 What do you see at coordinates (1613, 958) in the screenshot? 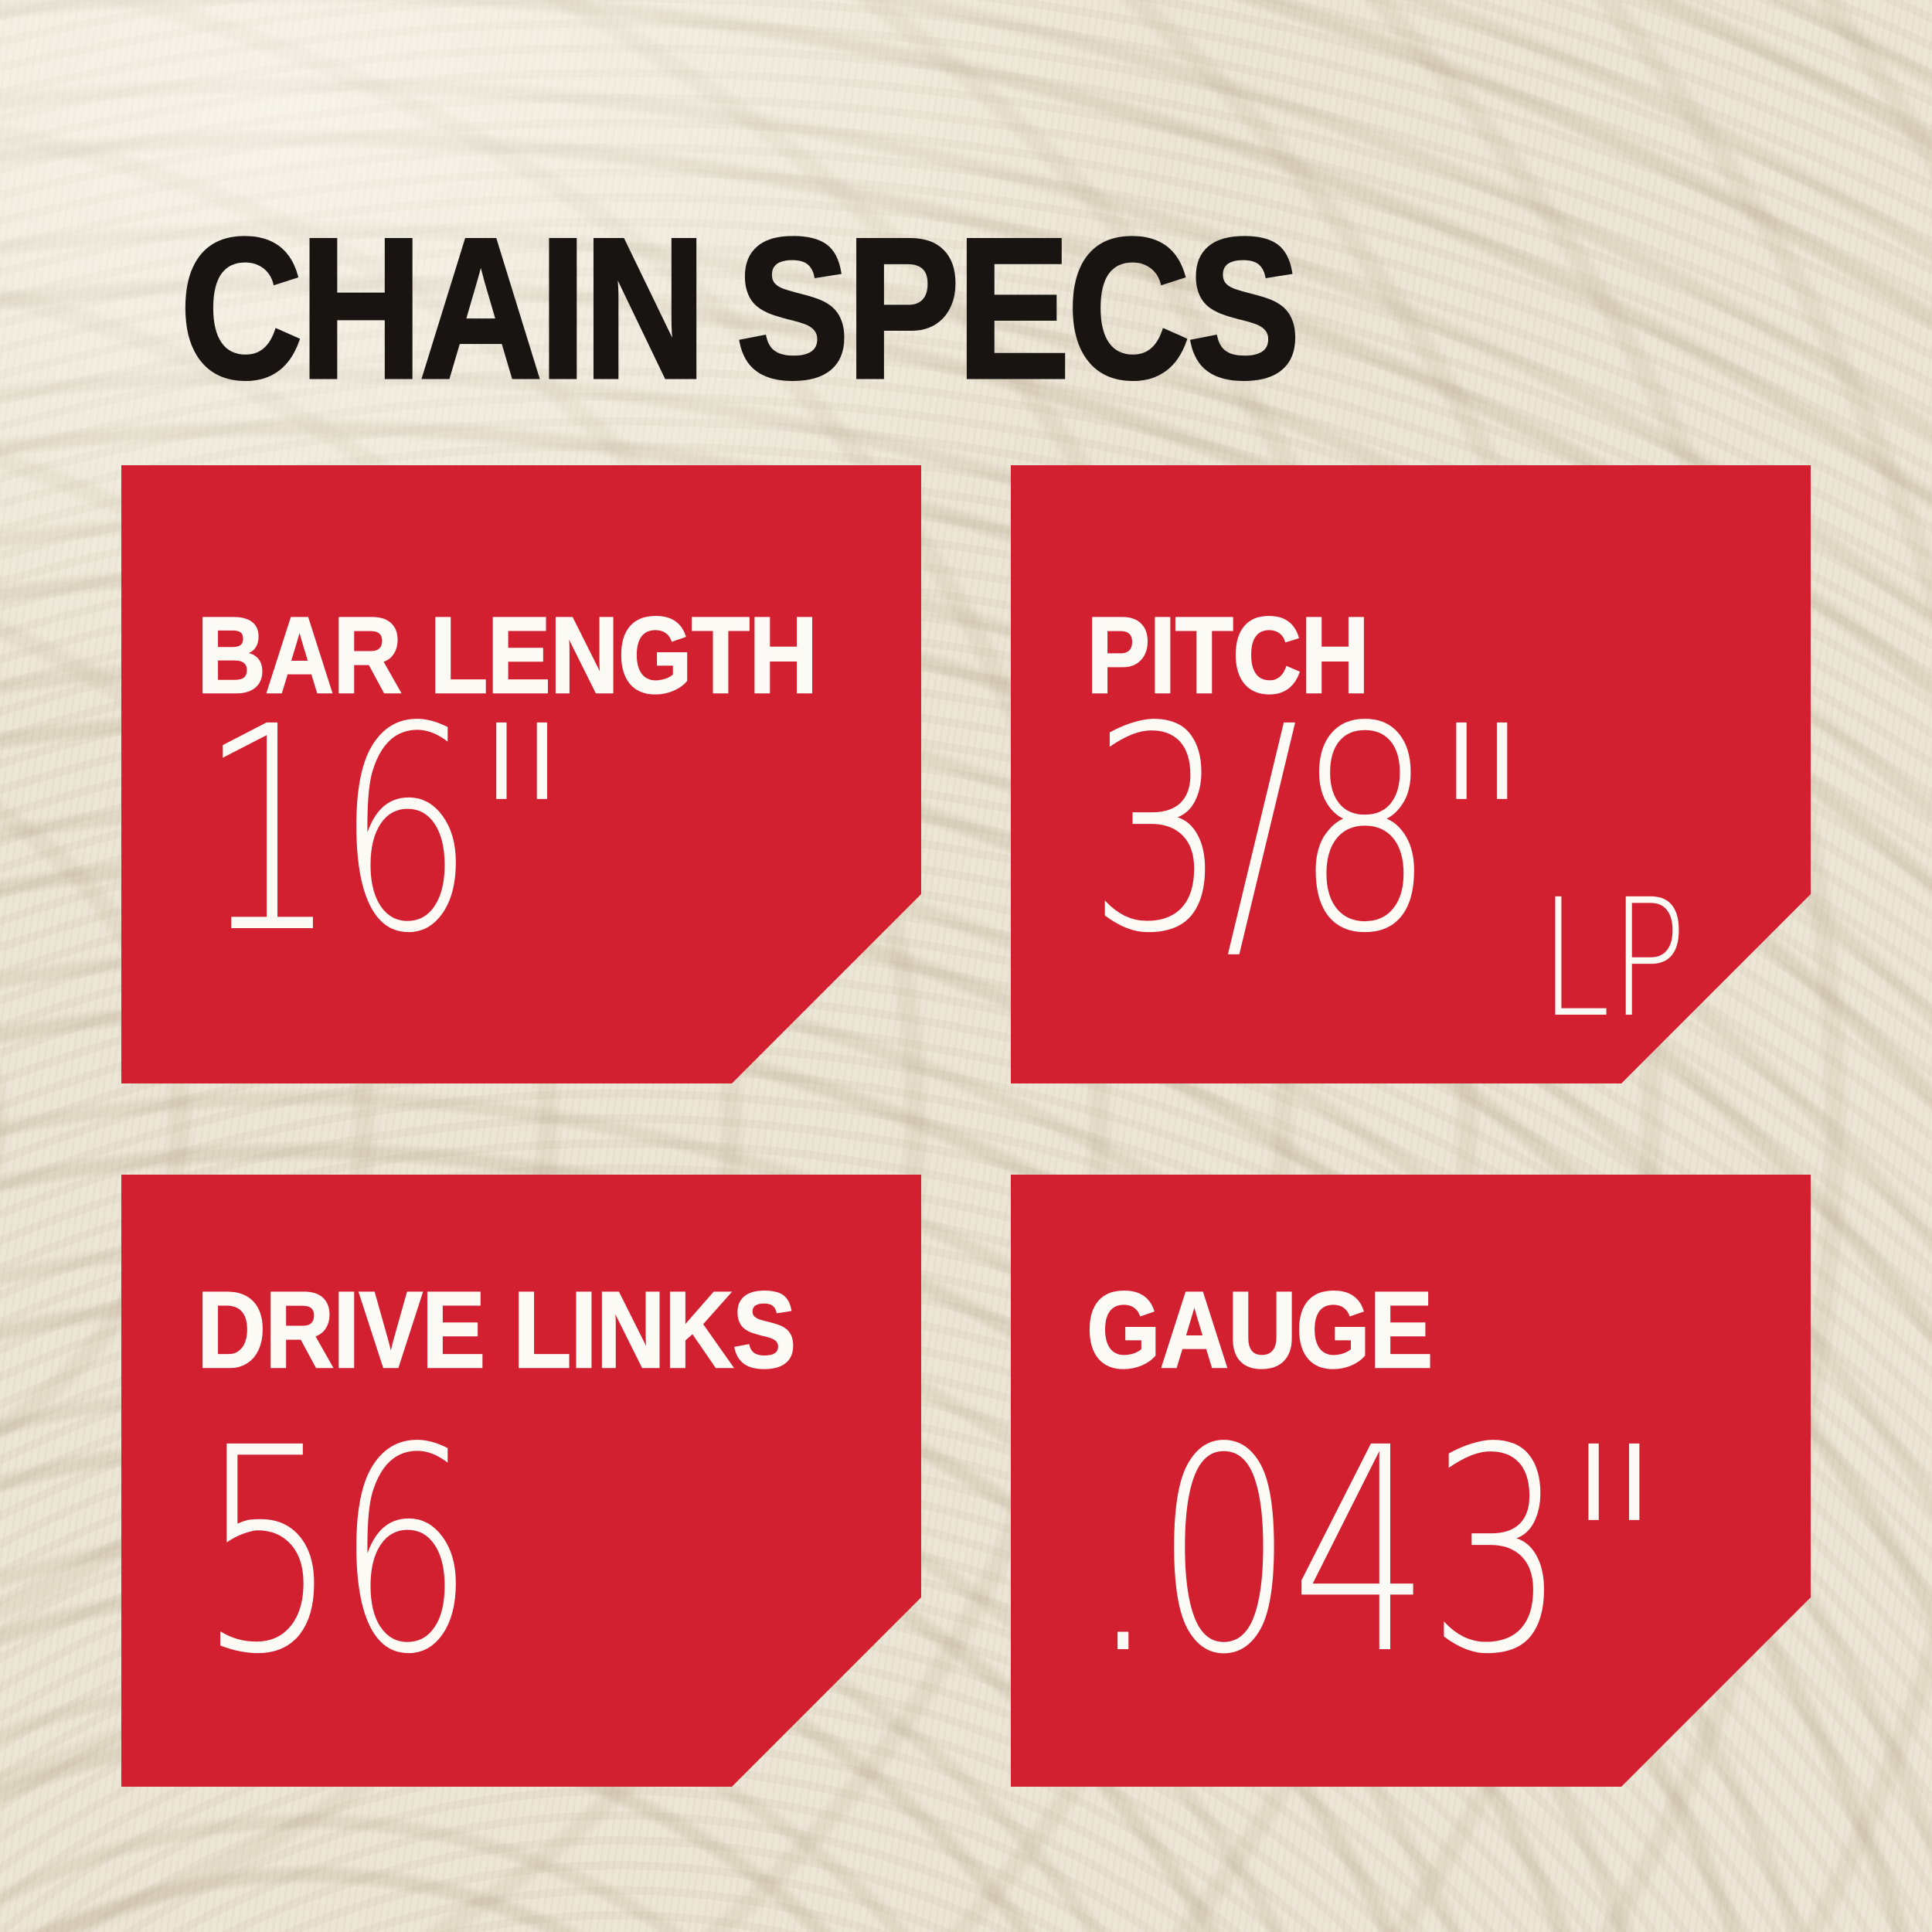
I see `spec-value-suffix-lp: LP` at bounding box center [1613, 958].